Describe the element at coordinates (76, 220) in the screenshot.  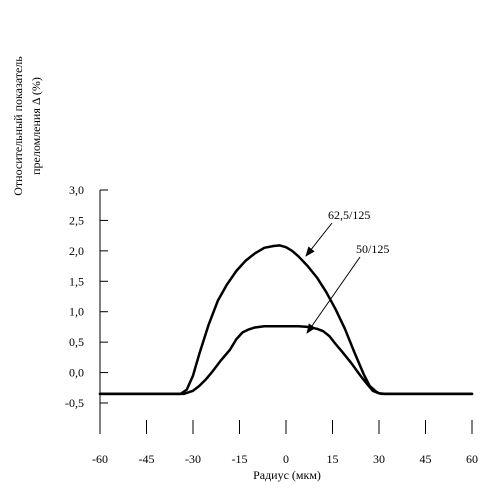
I see `y-tick-label: 2,5` at that location.